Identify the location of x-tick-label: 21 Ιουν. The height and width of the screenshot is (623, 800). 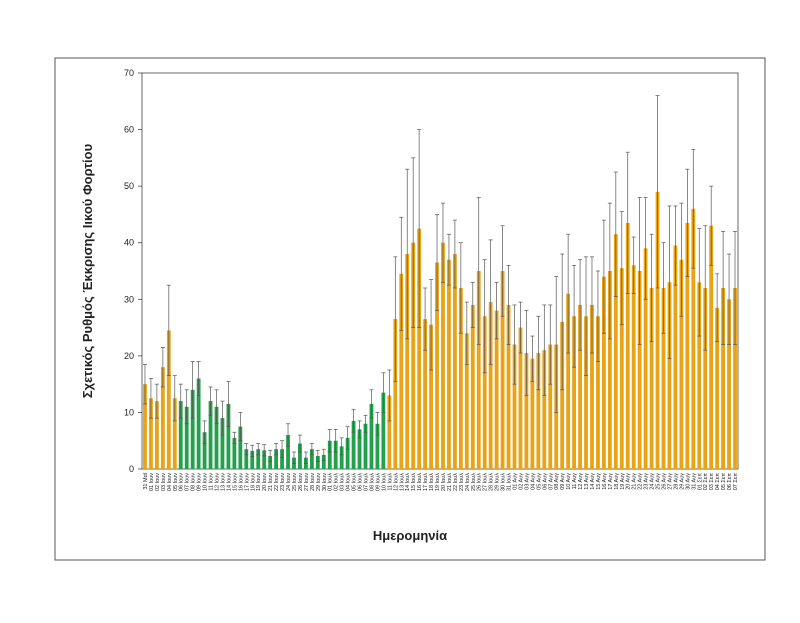
(271, 482).